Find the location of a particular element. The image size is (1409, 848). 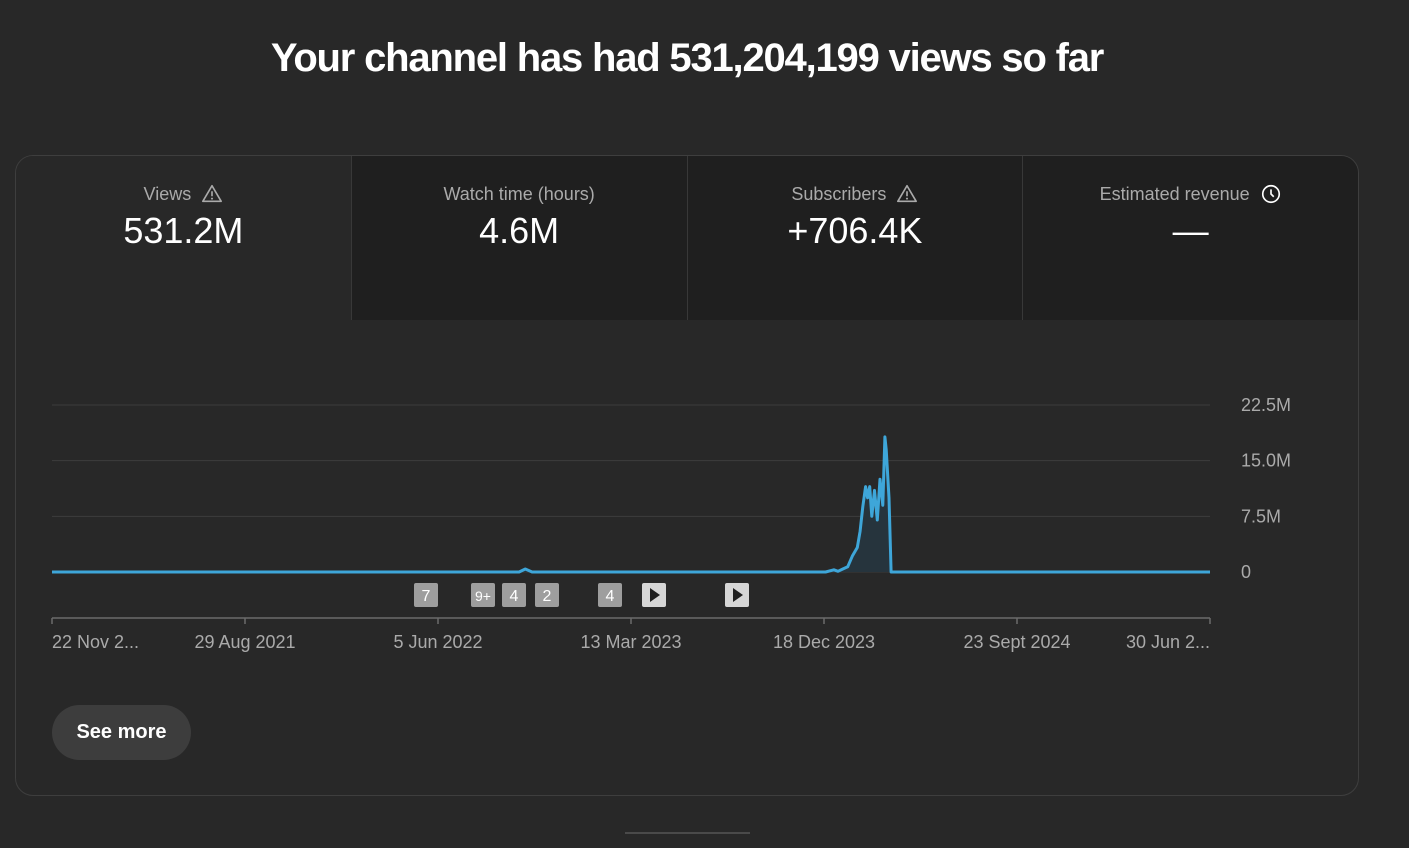

divider is located at coordinates (687, 833).